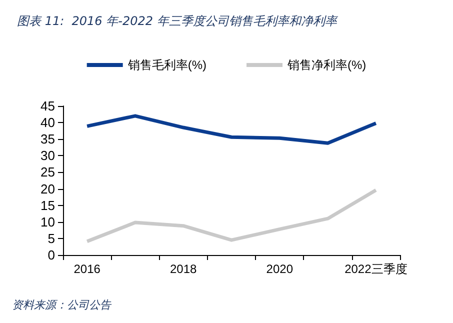 Image resolution: width=453 pixels, height=323 pixels. What do you see at coordinates (280, 269) in the screenshot?
I see `x-tick-label: 2020` at bounding box center [280, 269].